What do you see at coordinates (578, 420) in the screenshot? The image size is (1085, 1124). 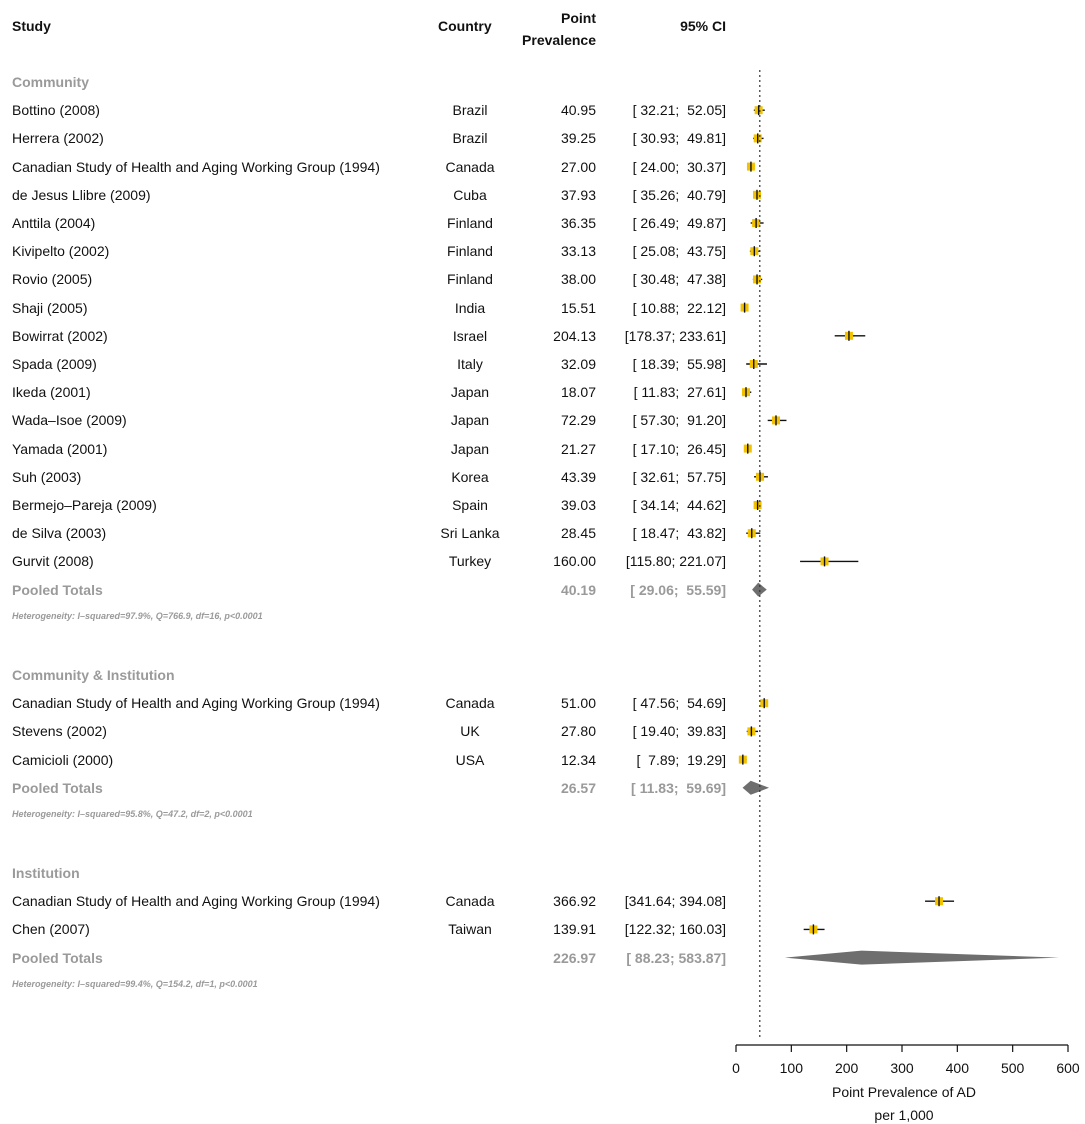 I see `study-prevalence: 72.29` at bounding box center [578, 420].